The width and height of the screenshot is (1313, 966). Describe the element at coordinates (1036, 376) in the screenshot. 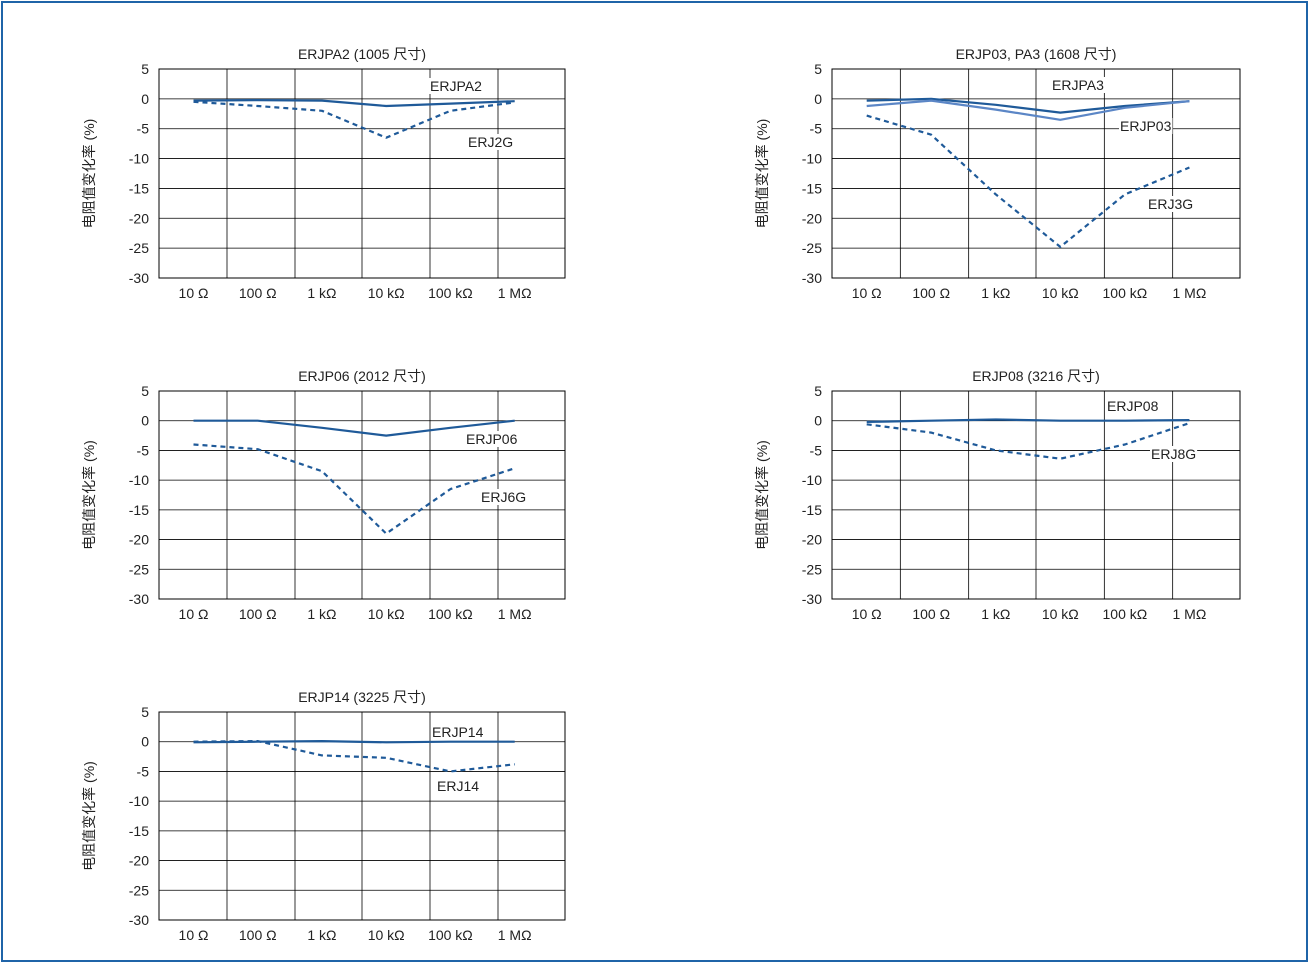

I see `chart-title: ERJP08 (3216 尺寸)` at that location.